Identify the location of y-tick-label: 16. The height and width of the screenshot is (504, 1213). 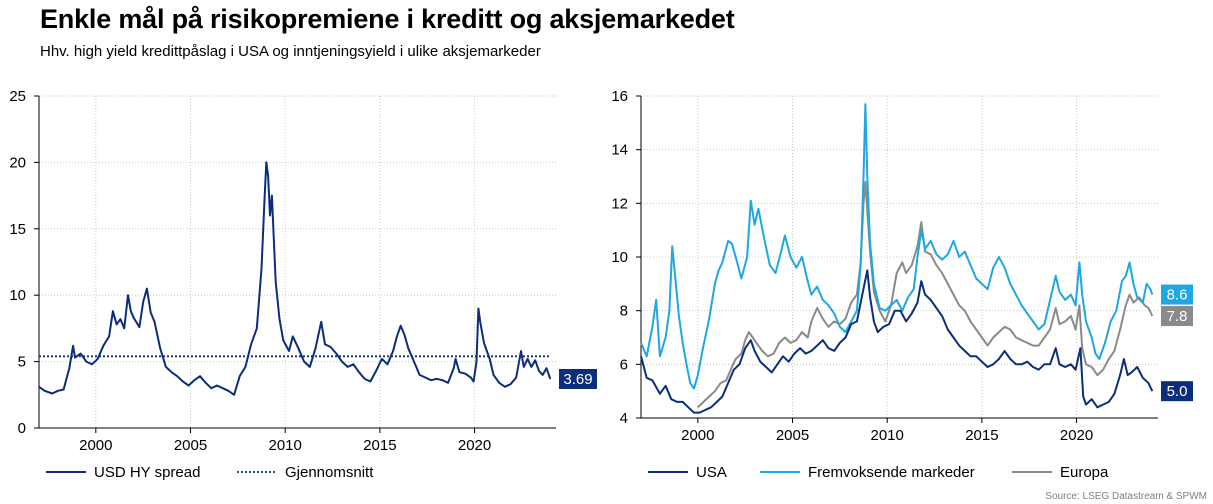
(619, 96).